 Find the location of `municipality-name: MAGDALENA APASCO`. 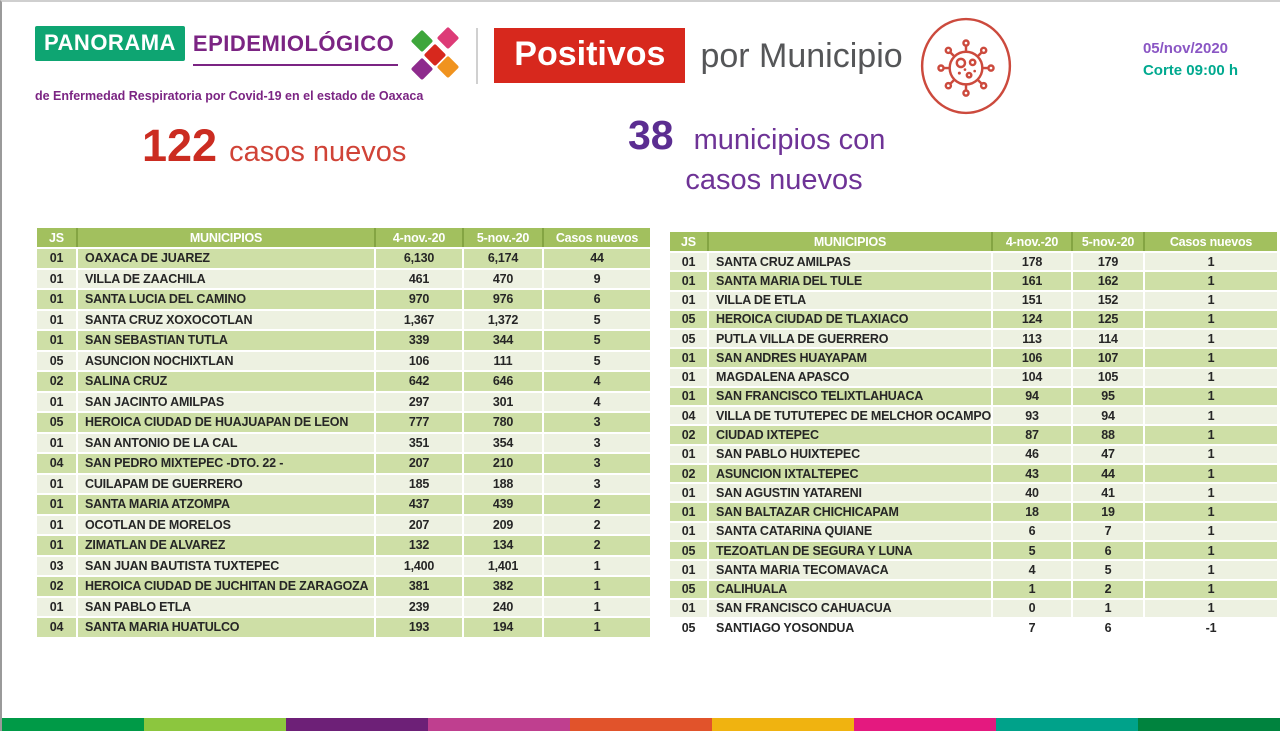

municipality-name: MAGDALENA APASCO is located at coordinates (849, 377).